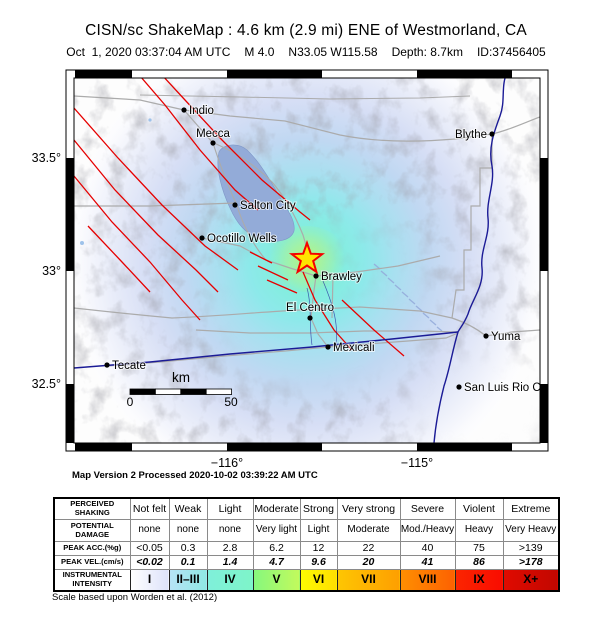 This screenshot has height=623, width=612. Describe the element at coordinates (149, 580) in the screenshot. I see `intensity-cell: I` at that location.